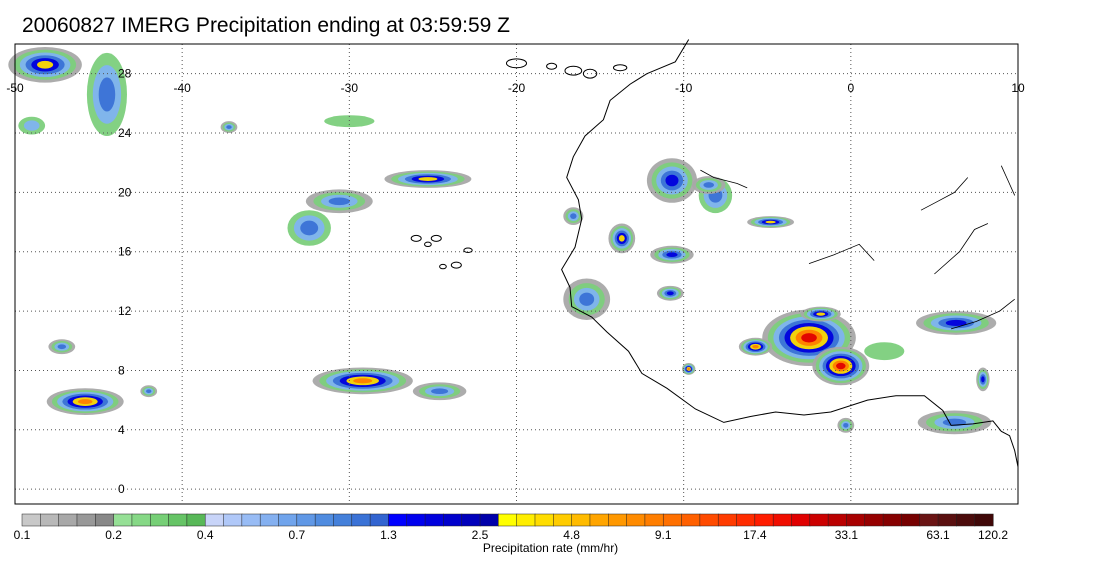  I want to click on lat-tick-label: 20, so click(125, 192).